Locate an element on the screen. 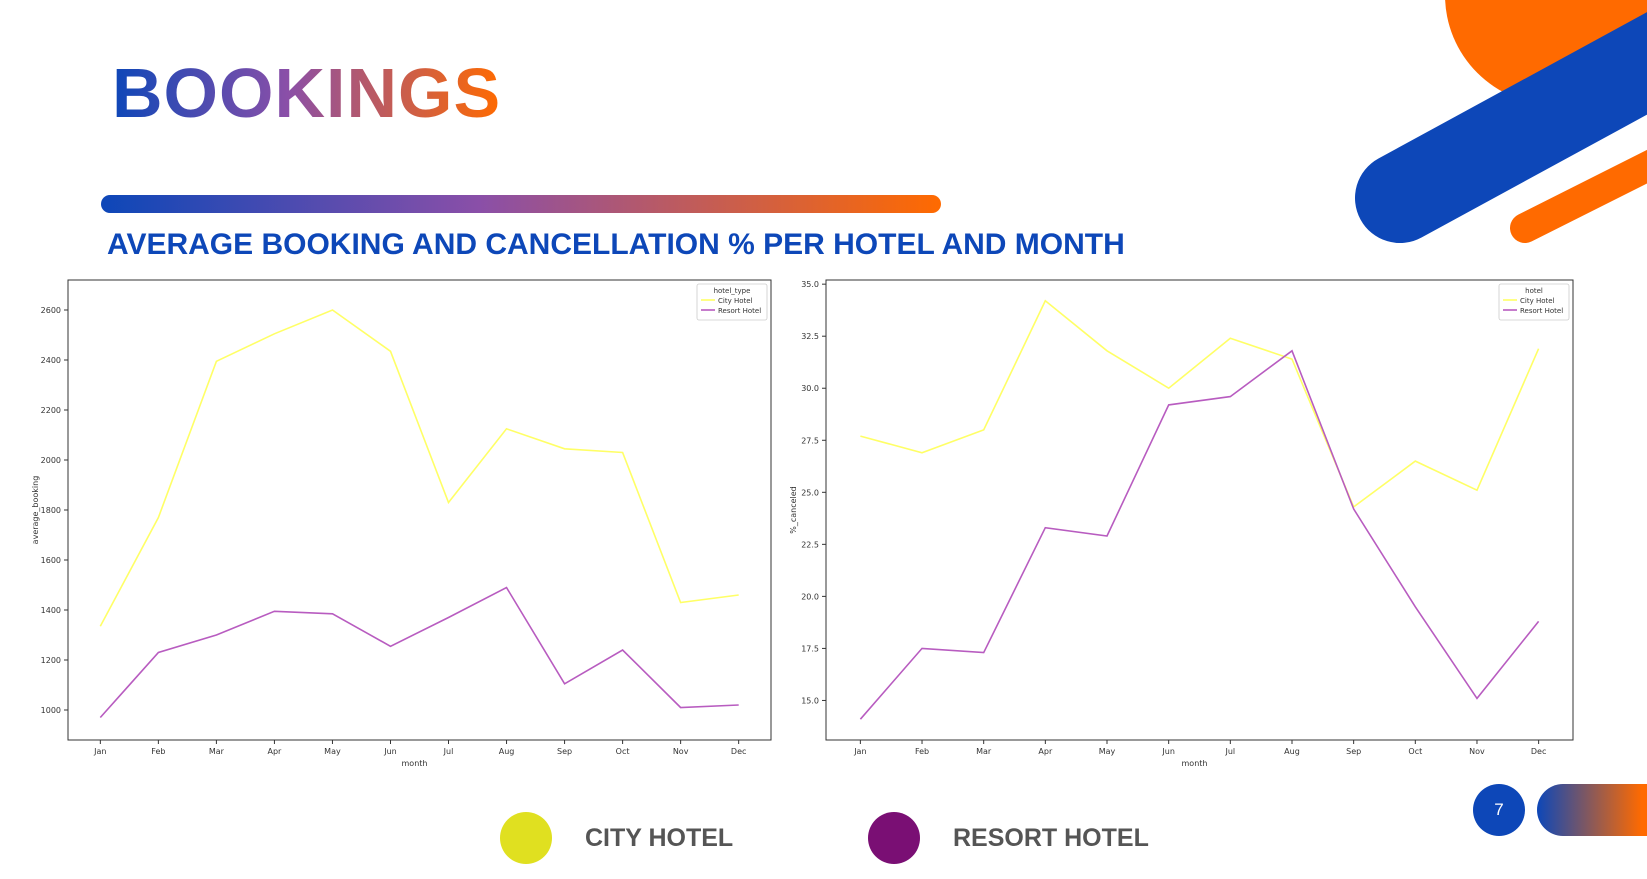 The height and width of the screenshot is (879, 1647). y-tick-label: 35.0 is located at coordinates (810, 284).